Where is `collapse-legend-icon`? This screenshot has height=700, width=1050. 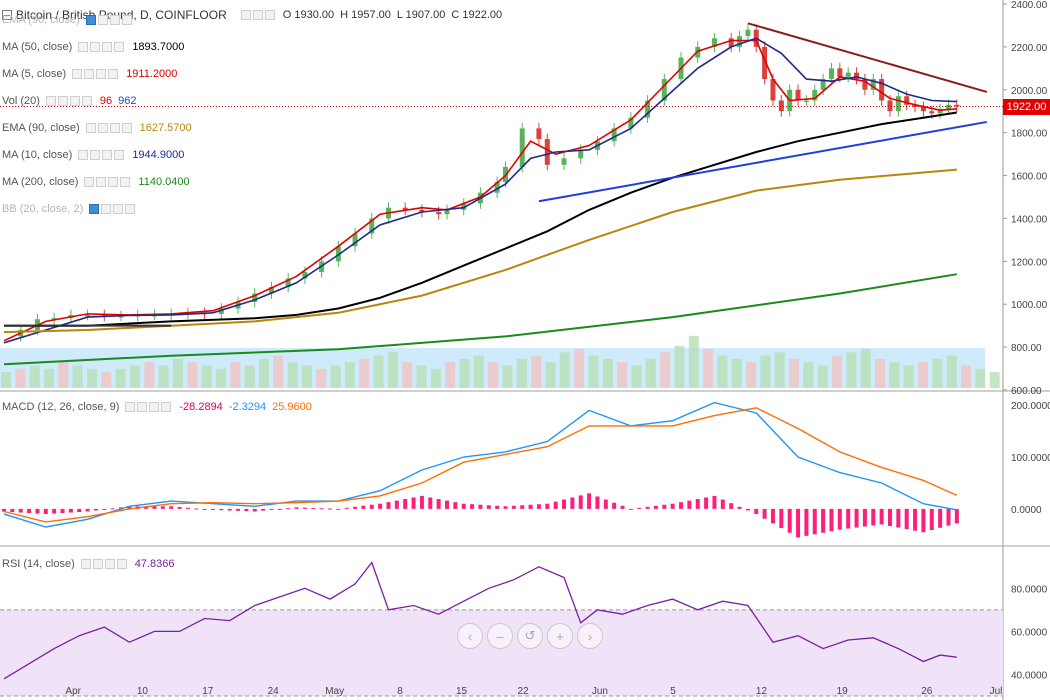
collapse-legend-icon is located at coordinates (7, 15).